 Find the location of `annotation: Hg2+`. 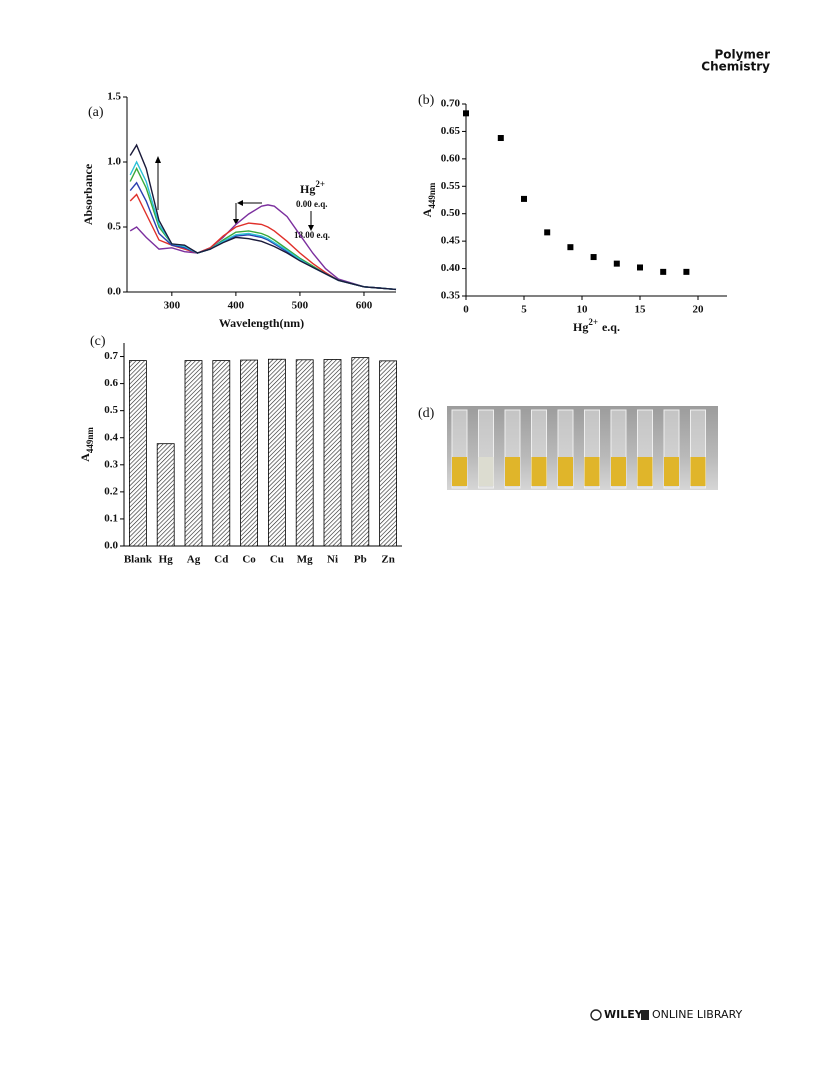

annotation: Hg2+ is located at coordinates (312, 187).